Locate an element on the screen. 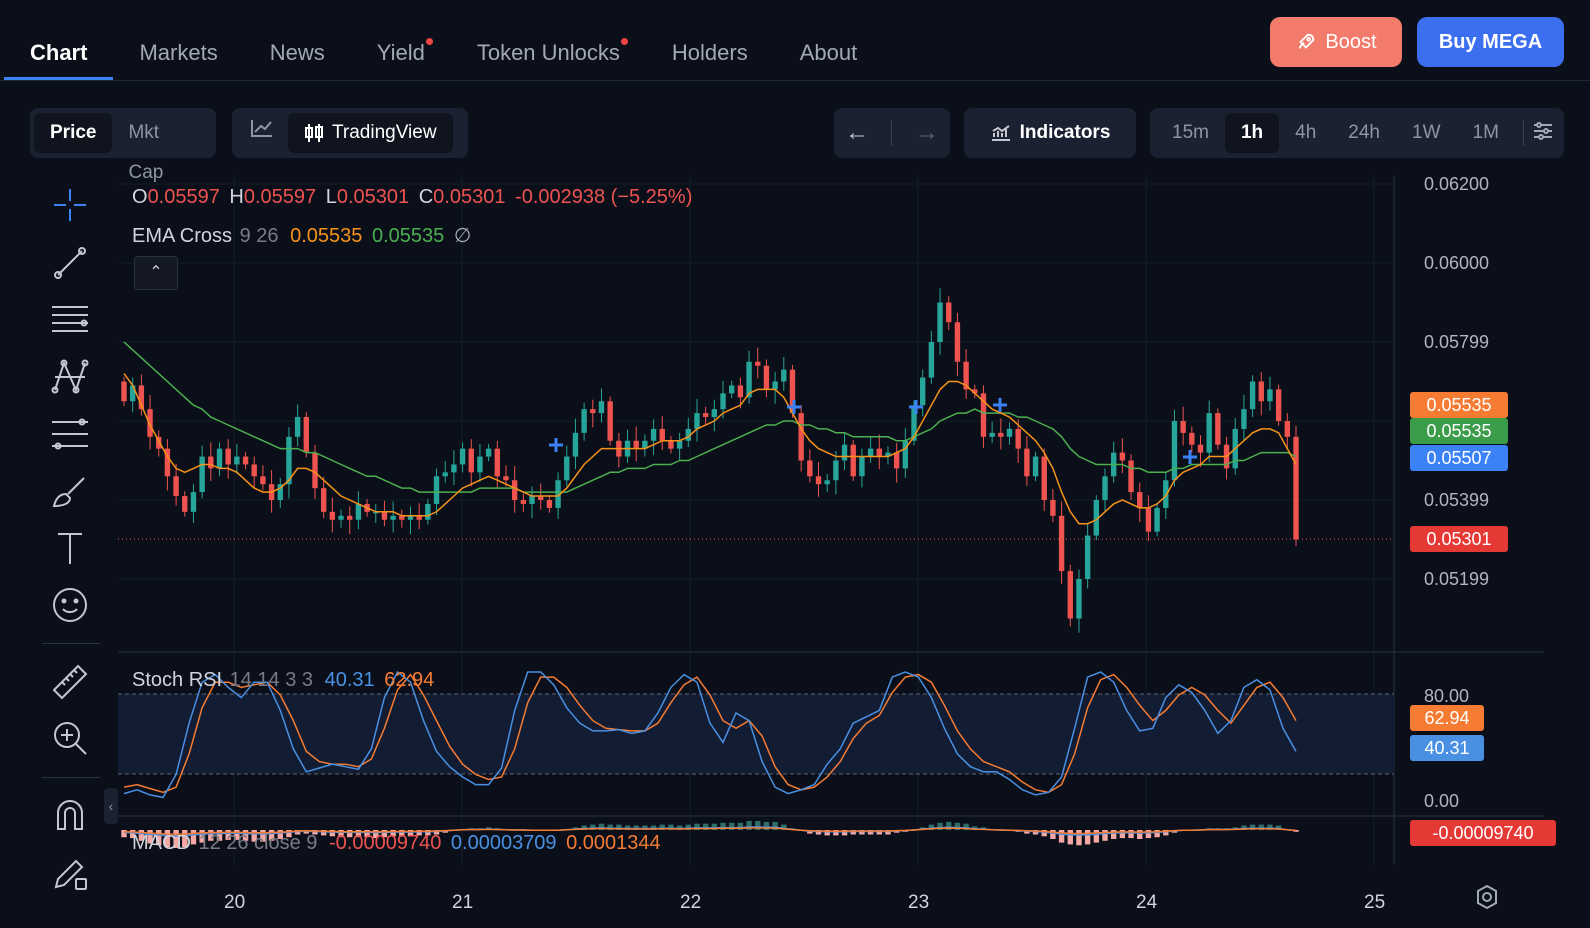 This screenshot has width=1590, height=928. tab-markets: Markets is located at coordinates (178, 40).